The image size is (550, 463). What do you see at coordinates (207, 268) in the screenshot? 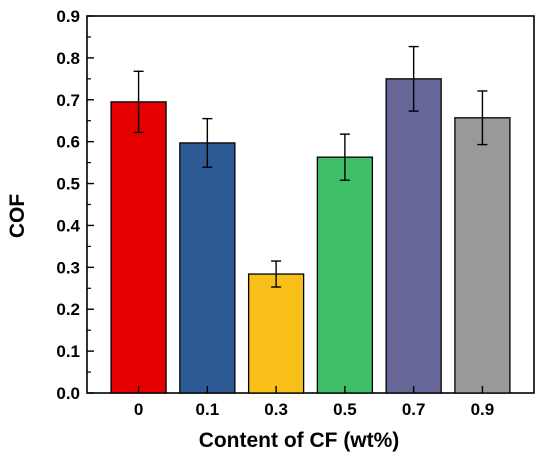
I see `bar-0.1` at bounding box center [207, 268].